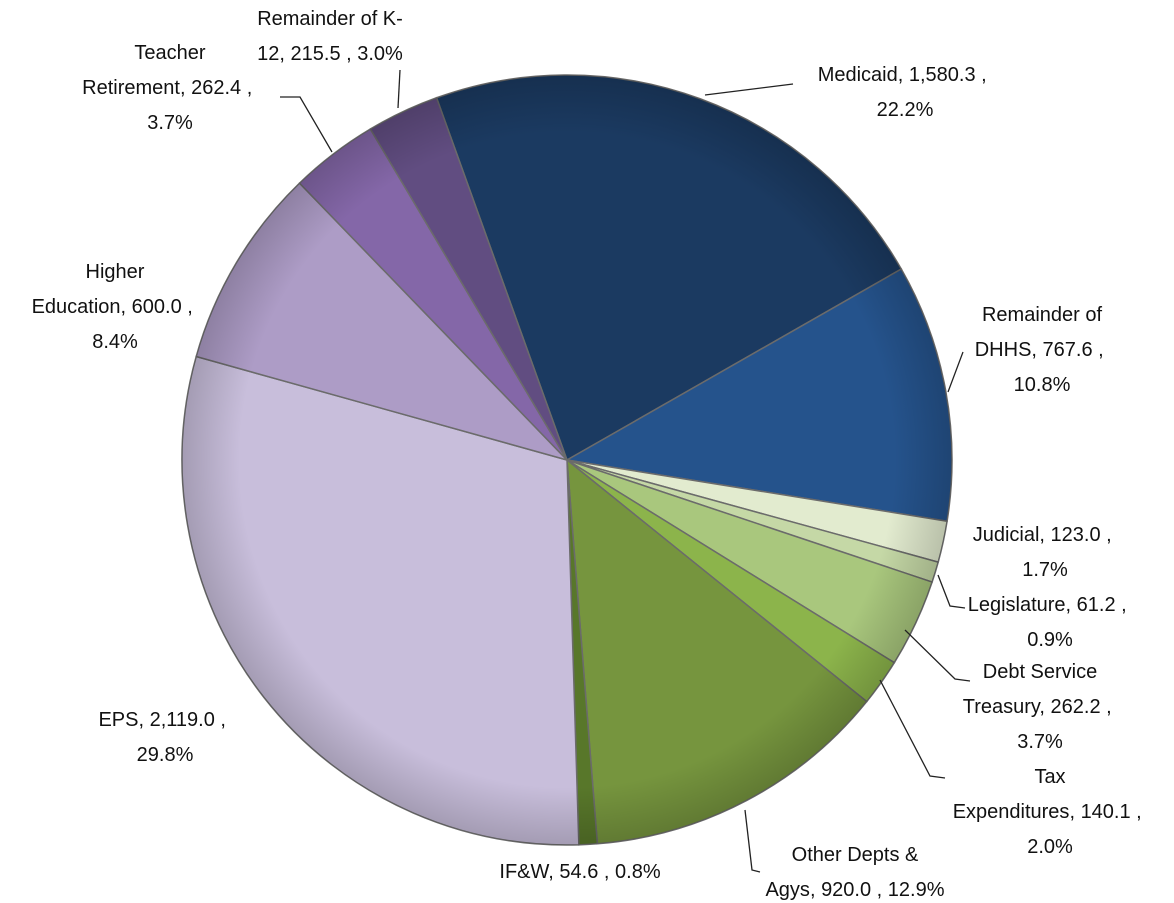 This screenshot has width=1174, height=903. What do you see at coordinates (165, 738) in the screenshot?
I see `data-label: EPS, 2,119.0 , ​29.8%` at bounding box center [165, 738].